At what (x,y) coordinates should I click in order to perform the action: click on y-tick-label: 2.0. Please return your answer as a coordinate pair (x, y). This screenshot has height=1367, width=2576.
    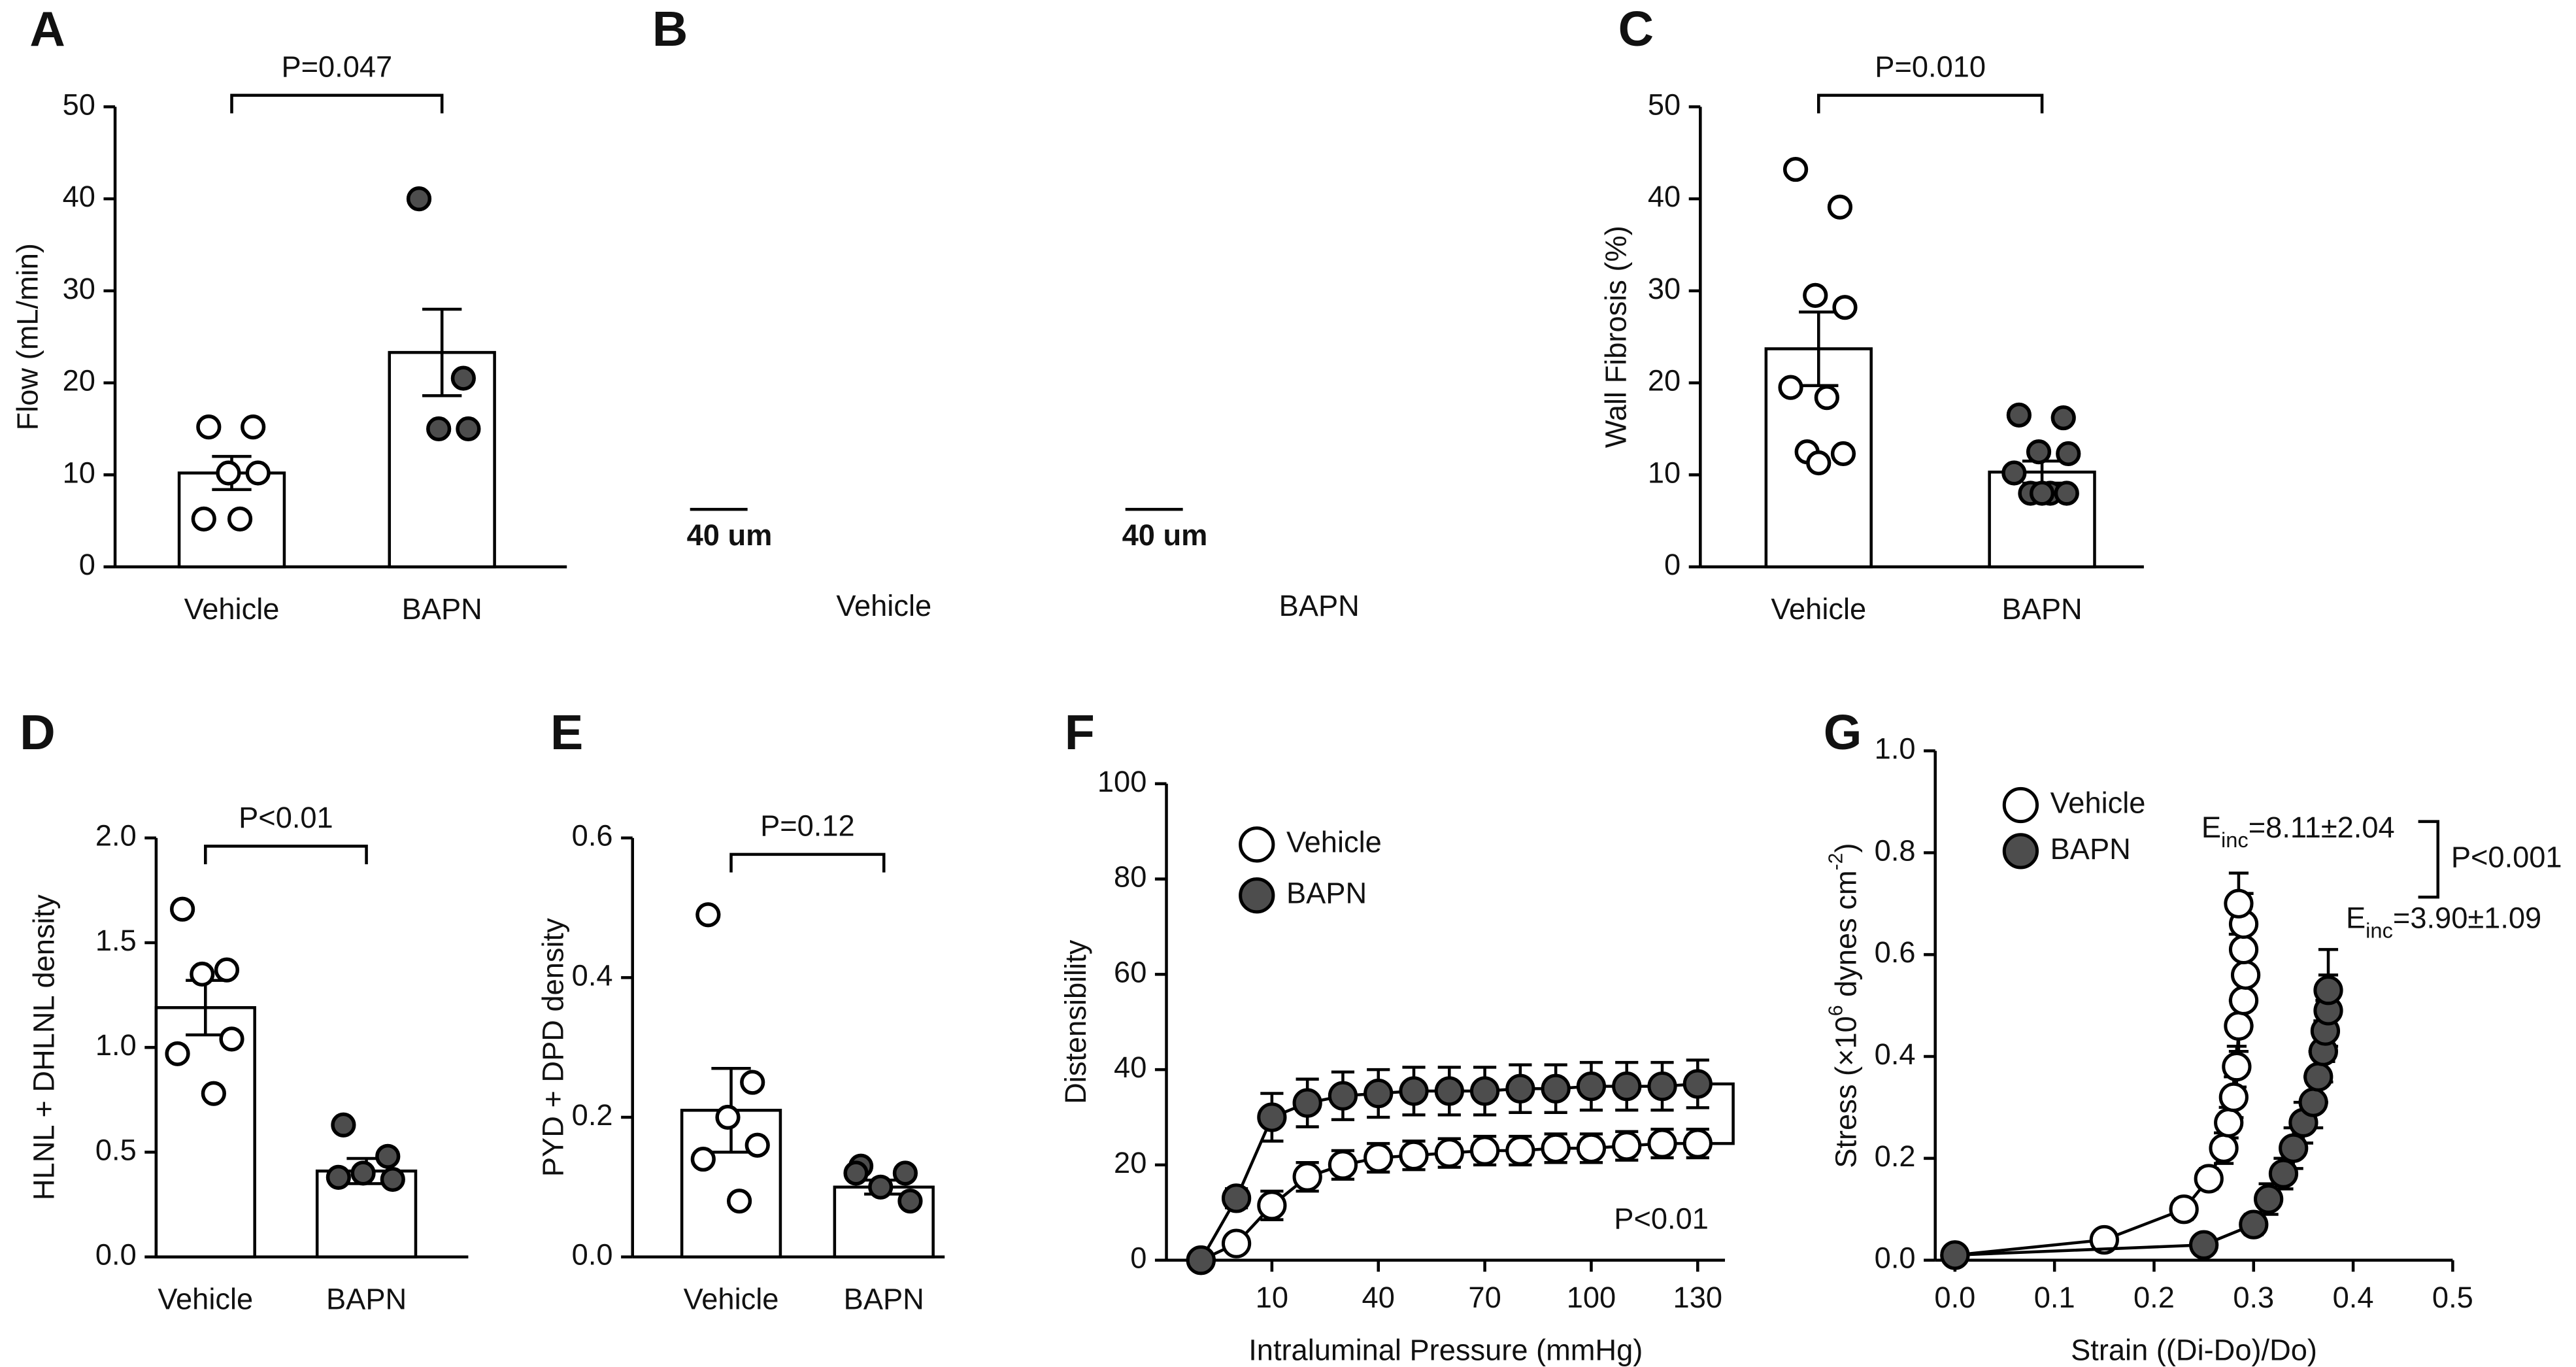
    Looking at the image, I should click on (116, 835).